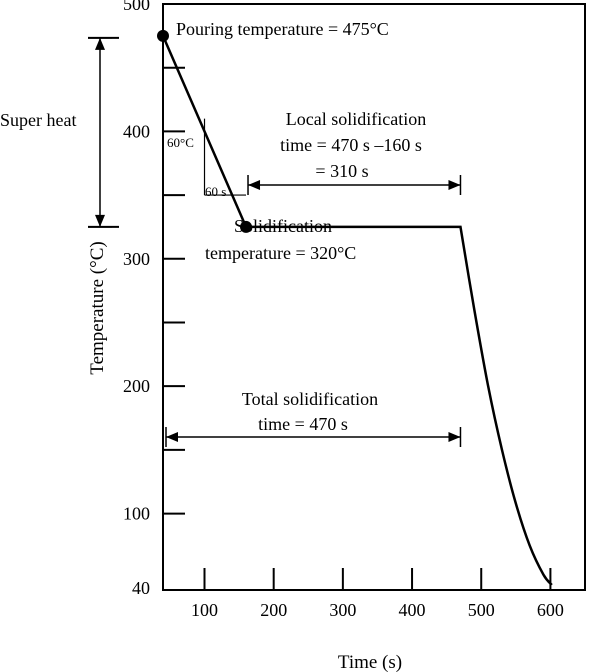  I want to click on y-tick-label: 400, so click(136, 131).